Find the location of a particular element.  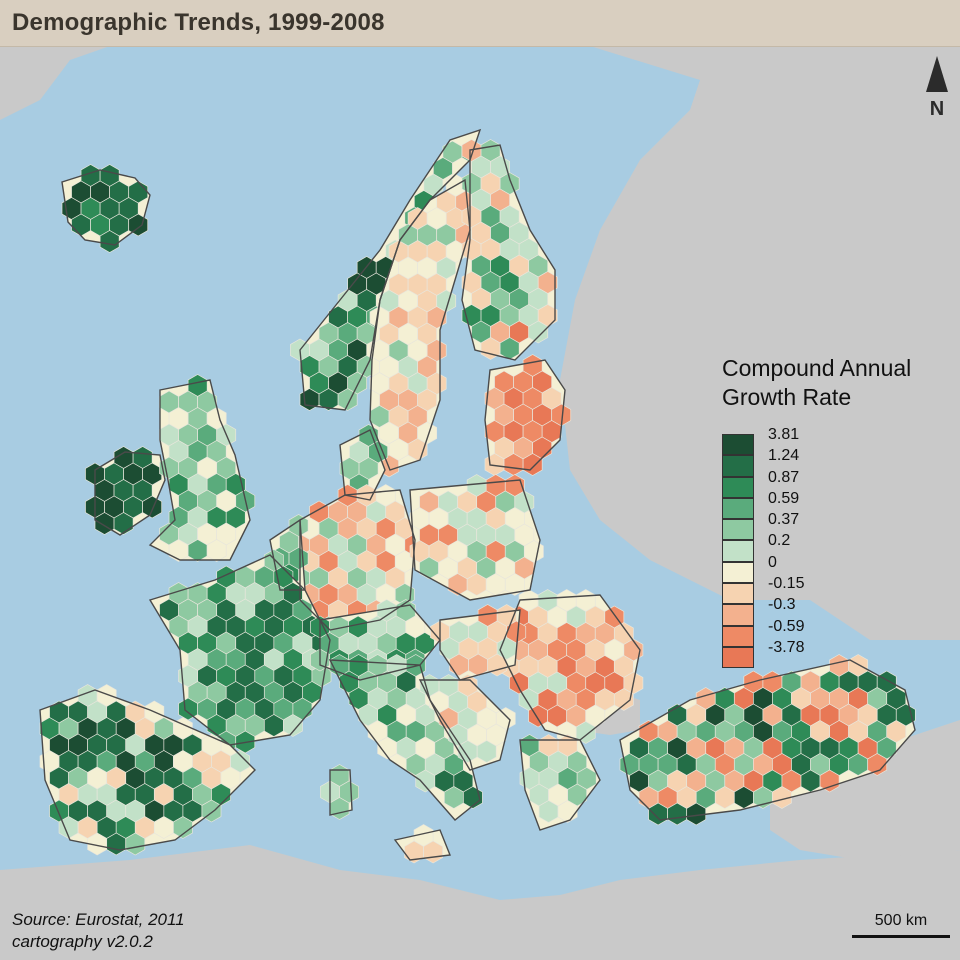

border-denmark is located at coordinates (362, 465).